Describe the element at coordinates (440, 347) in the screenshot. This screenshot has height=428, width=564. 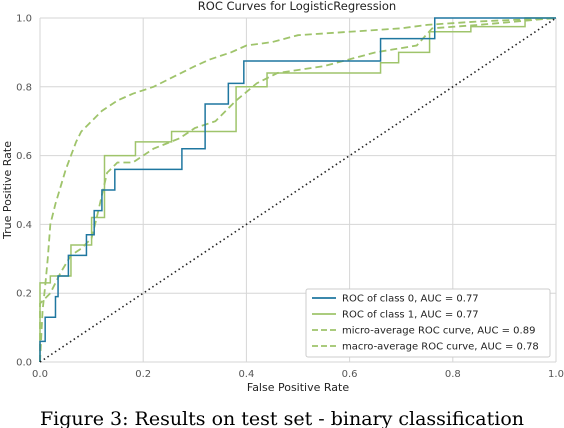
I see `legend-label-3: macro-average ROC curve, AUC = 0.78` at that location.